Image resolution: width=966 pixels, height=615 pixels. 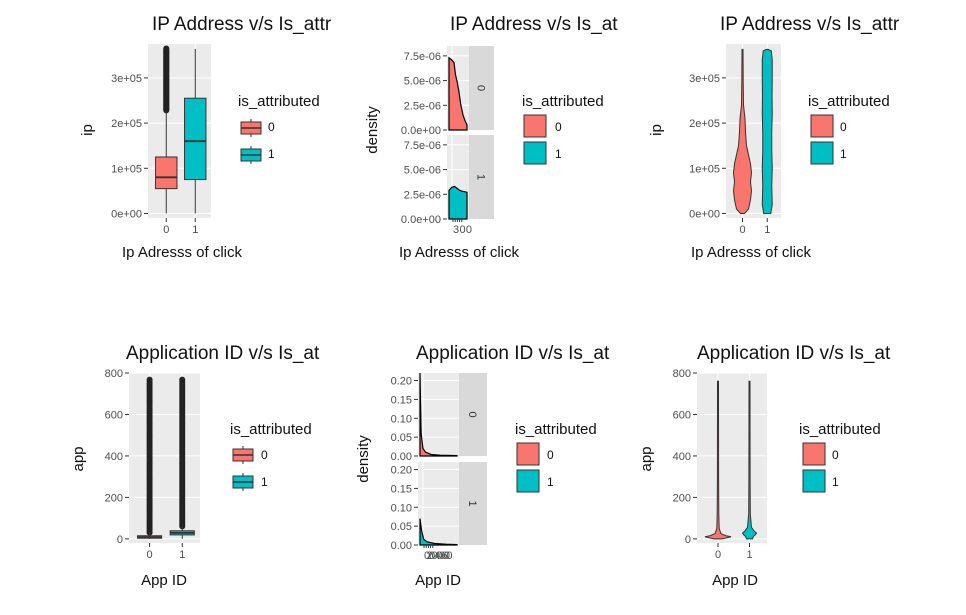 I want to click on y-tick-label: 5.0e-06, so click(x=422, y=171).